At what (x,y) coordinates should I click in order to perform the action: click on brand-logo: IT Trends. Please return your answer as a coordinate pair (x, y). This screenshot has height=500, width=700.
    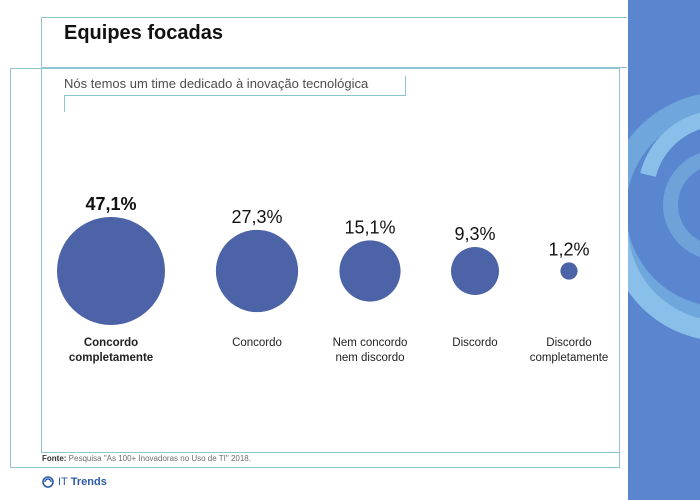
    Looking at the image, I should click on (74, 482).